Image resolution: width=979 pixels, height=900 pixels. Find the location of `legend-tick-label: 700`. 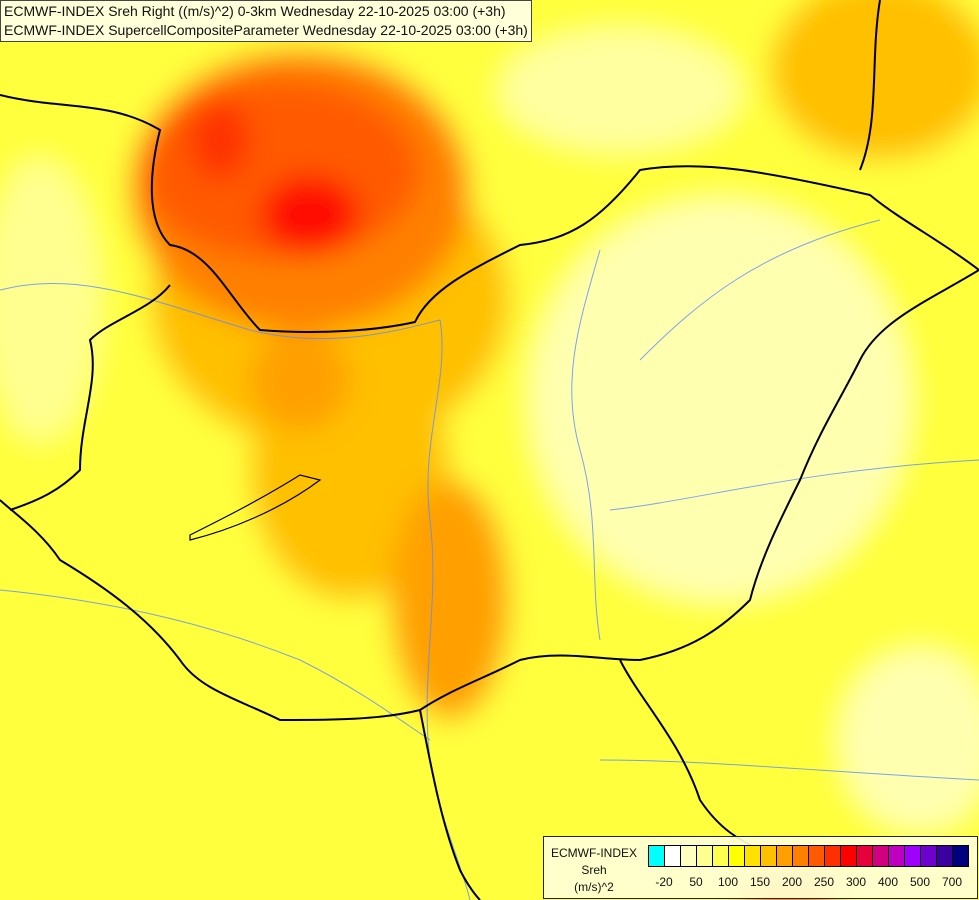

legend-tick-label: 700 is located at coordinates (952, 882).